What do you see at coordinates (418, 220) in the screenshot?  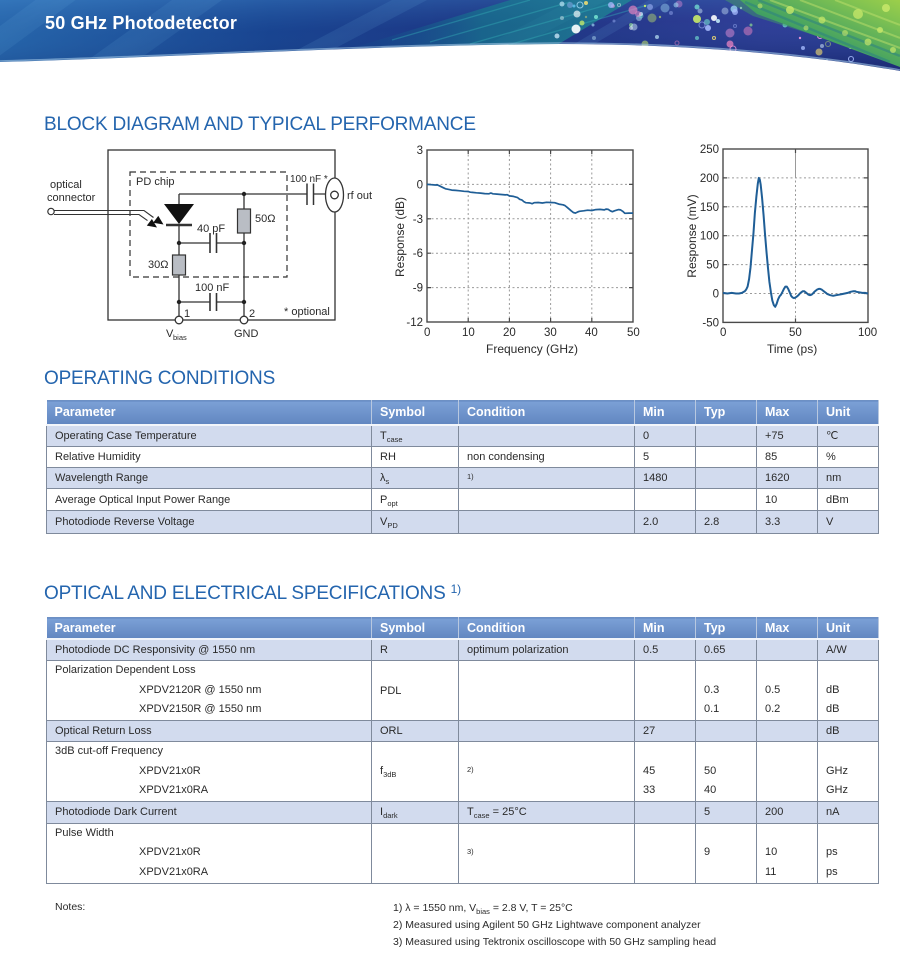 I see `svg-text: -3` at bounding box center [418, 220].